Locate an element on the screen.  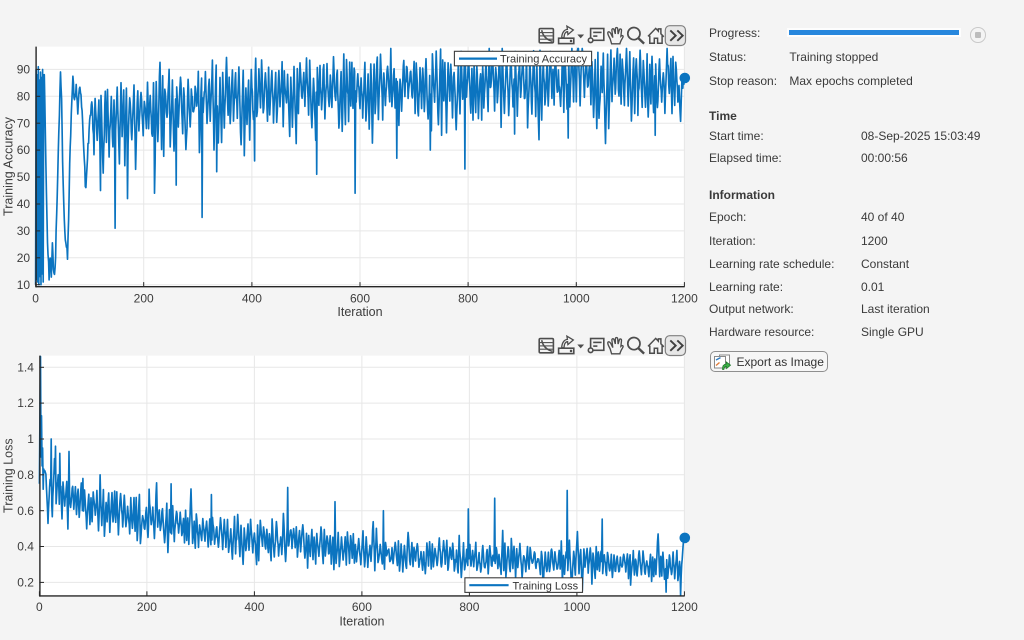
svg-text: 1 is located at coordinates (30, 439).